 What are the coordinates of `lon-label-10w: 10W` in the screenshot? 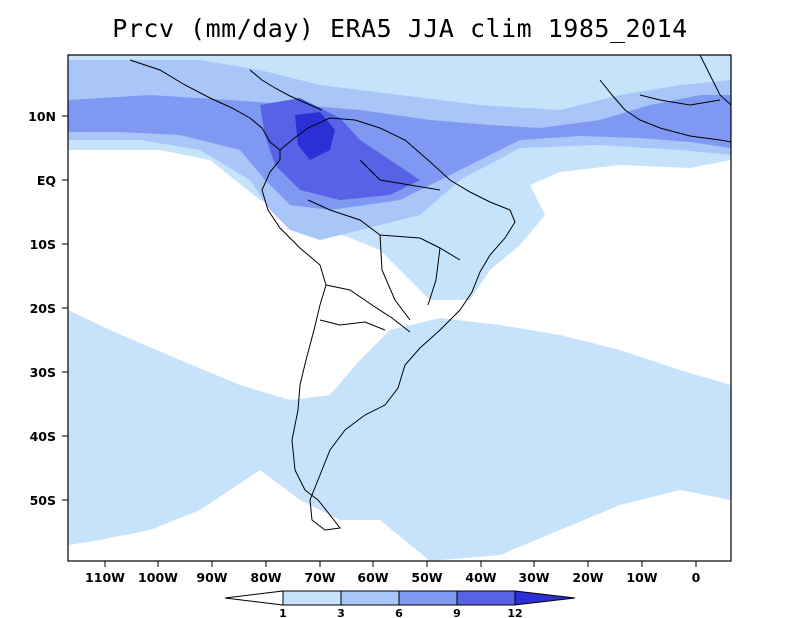 It's located at (641, 577).